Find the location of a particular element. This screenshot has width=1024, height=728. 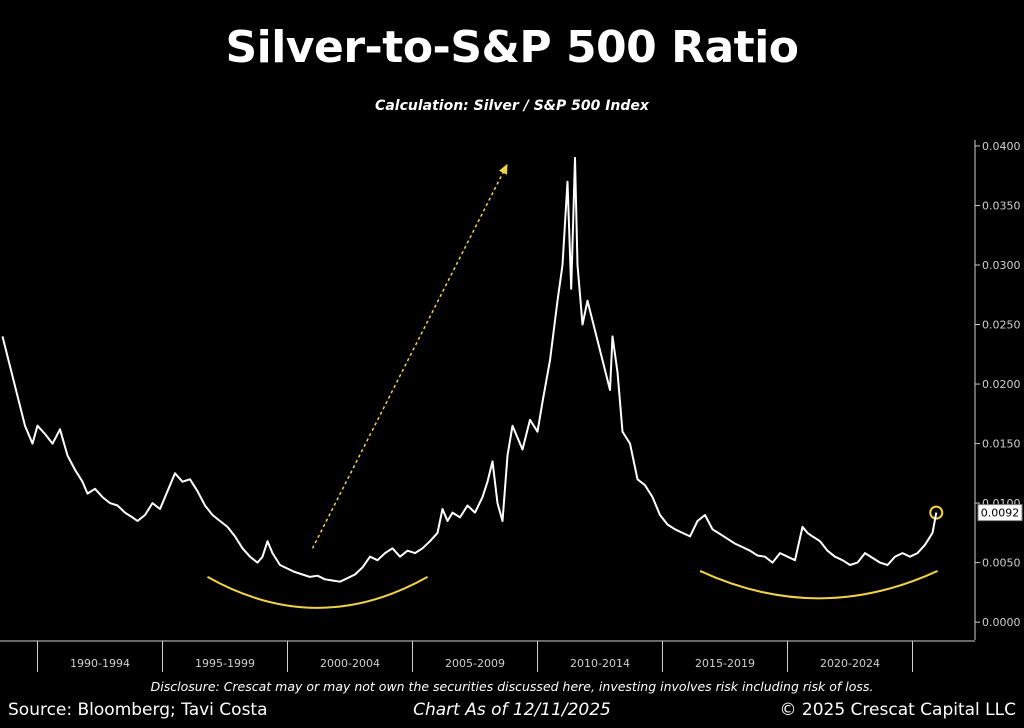

source-text: Source: Bloomberg; Tavi Costa is located at coordinates (138, 710).